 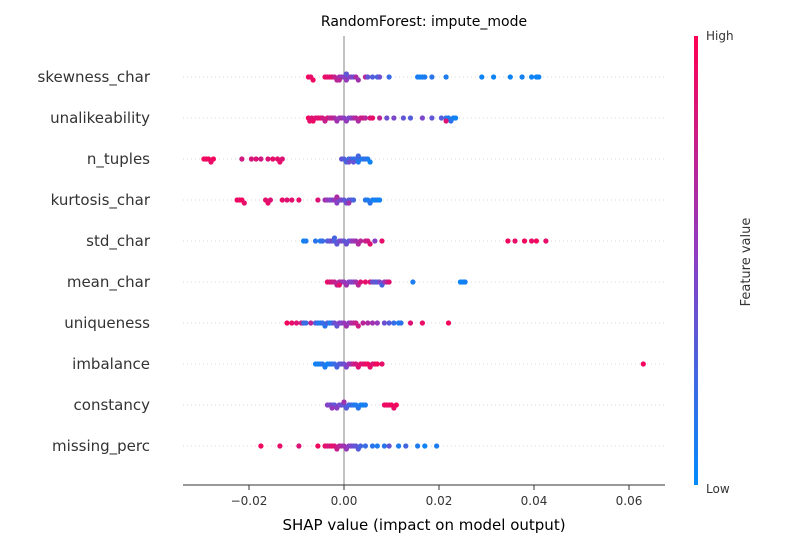 I want to click on x-axis-ticks: −0.02 0.00 0.02 0.04 0.06, so click(x=437, y=496).